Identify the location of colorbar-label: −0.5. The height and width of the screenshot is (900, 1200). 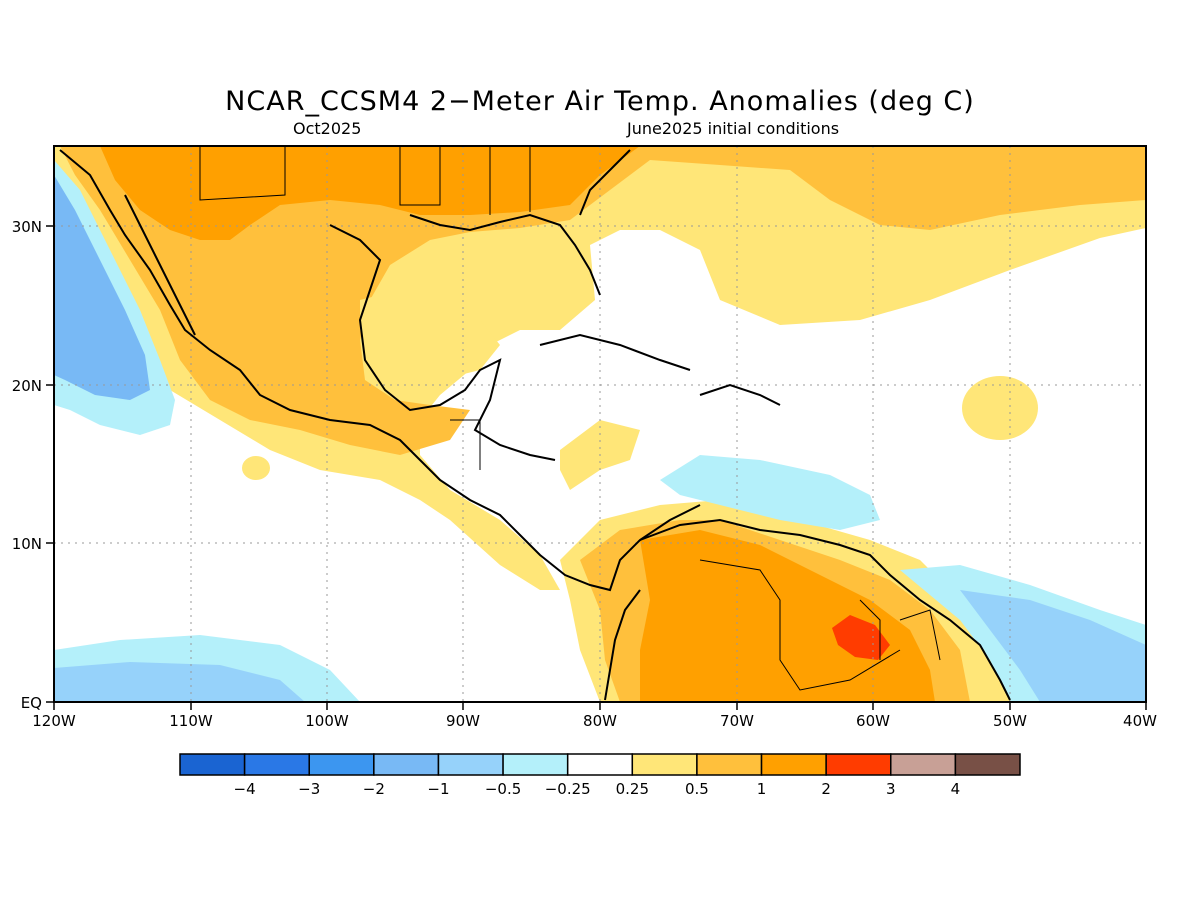
(503, 789).